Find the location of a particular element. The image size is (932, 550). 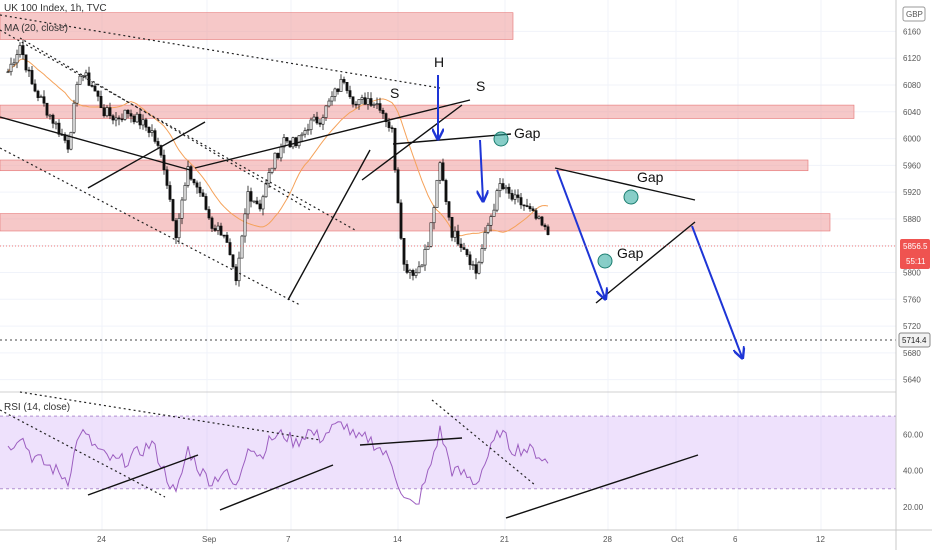

price-tick-label: 5920 is located at coordinates (912, 192).